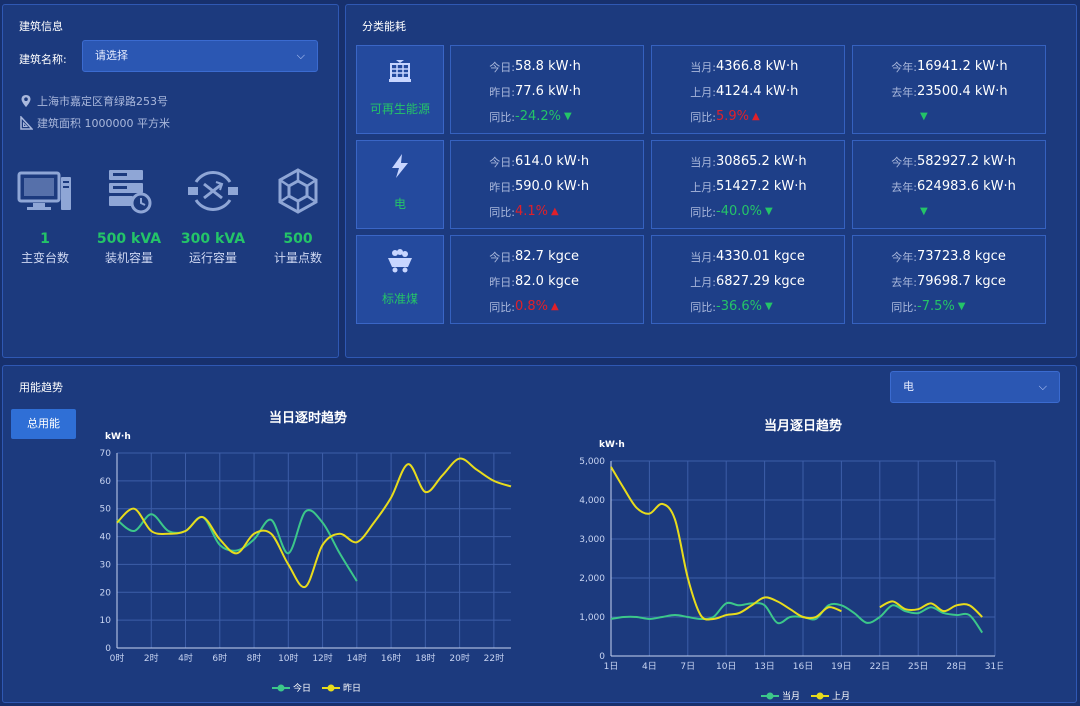  I want to click on stat-value: 300 kVA, so click(213, 239).